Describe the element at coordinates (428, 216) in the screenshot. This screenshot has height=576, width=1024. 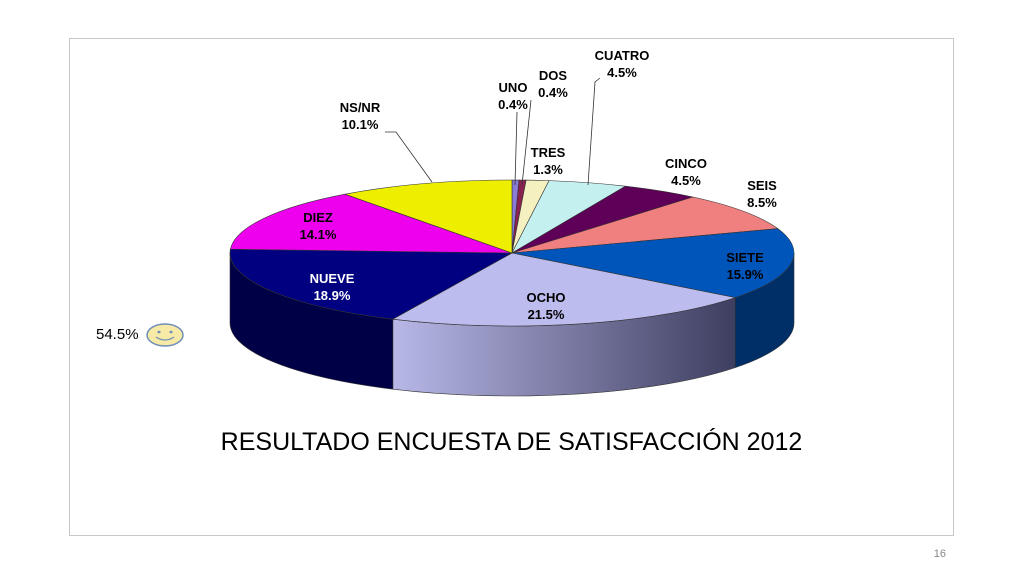
I see `slice-nsnr` at that location.